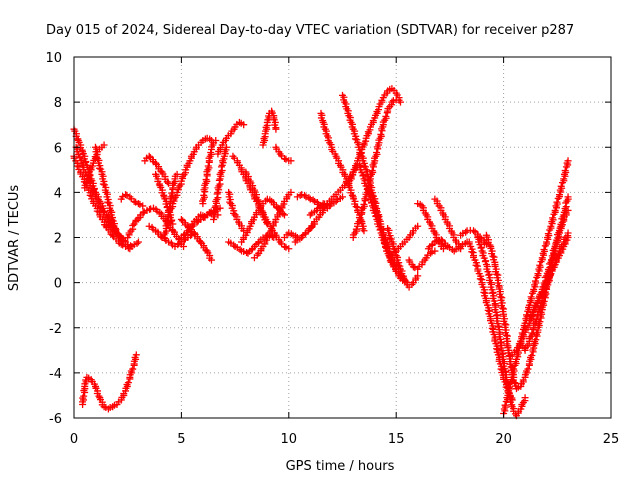 This screenshot has width=640, height=480. I want to click on y-tick-label: -6, so click(55, 419).